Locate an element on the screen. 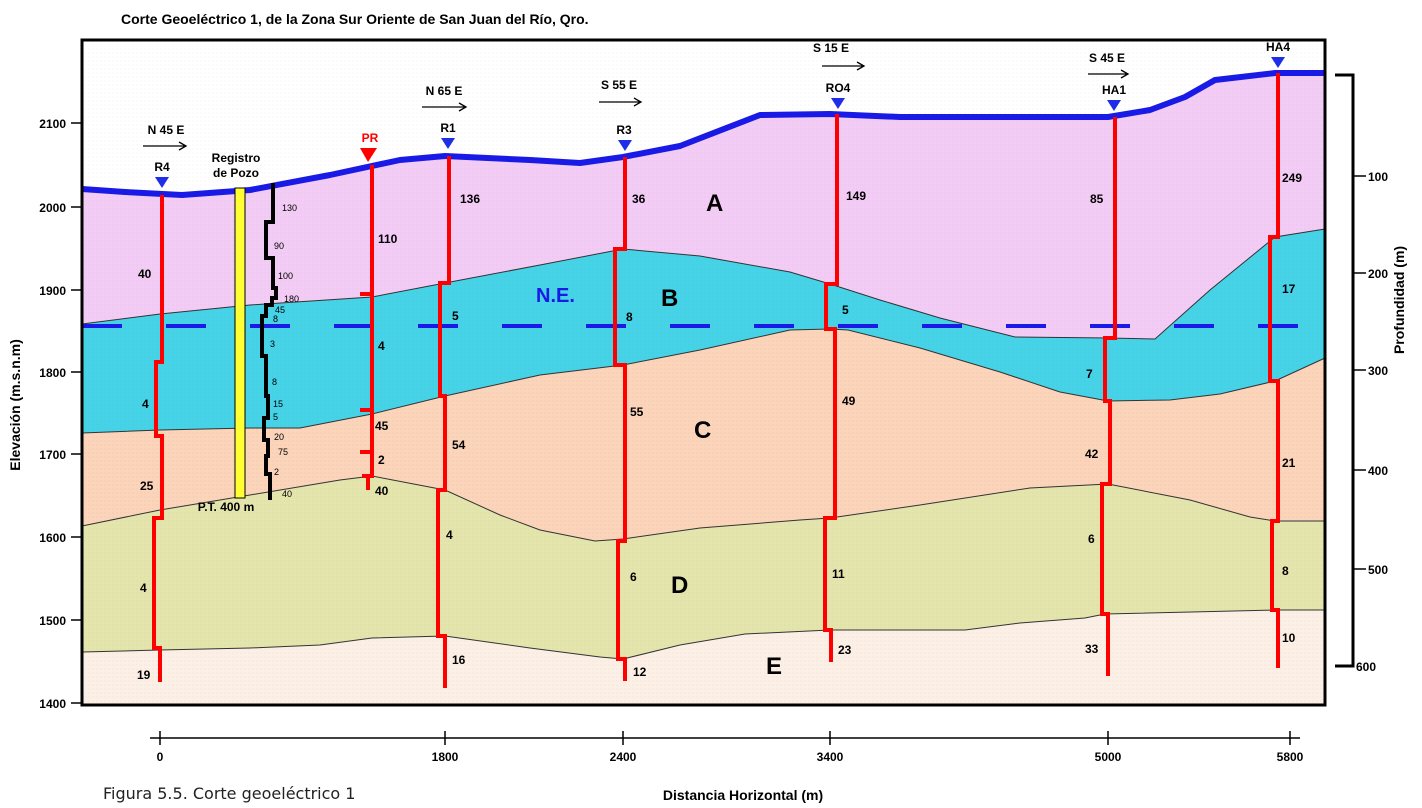 This screenshot has height=808, width=1422. resistivity-value: 45 is located at coordinates (382, 426).